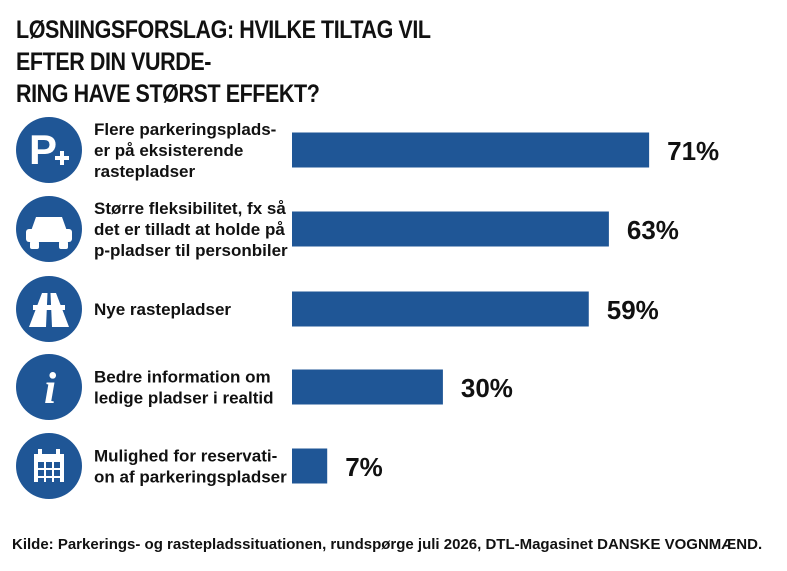  I want to click on p-glyph: P, so click(43, 149).